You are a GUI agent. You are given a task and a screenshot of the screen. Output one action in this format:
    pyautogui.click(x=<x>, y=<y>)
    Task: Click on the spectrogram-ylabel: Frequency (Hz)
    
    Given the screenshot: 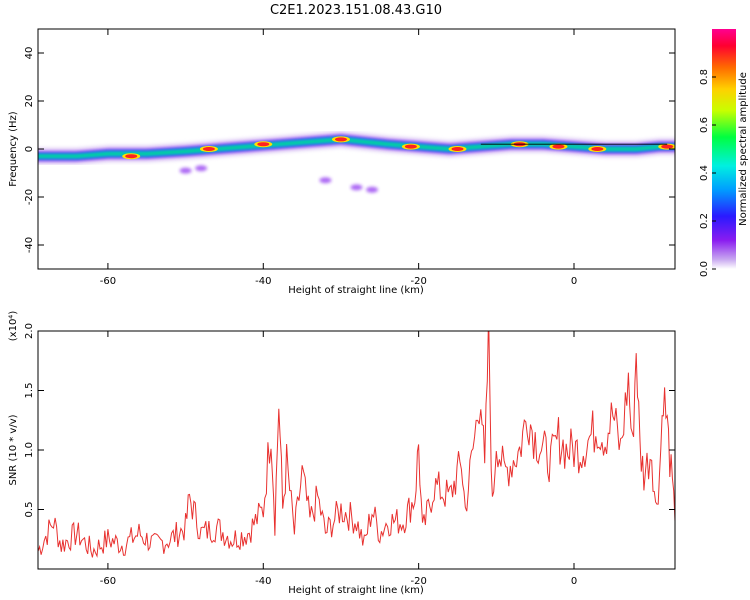 What is the action you would take?
    pyautogui.click(x=13, y=149)
    